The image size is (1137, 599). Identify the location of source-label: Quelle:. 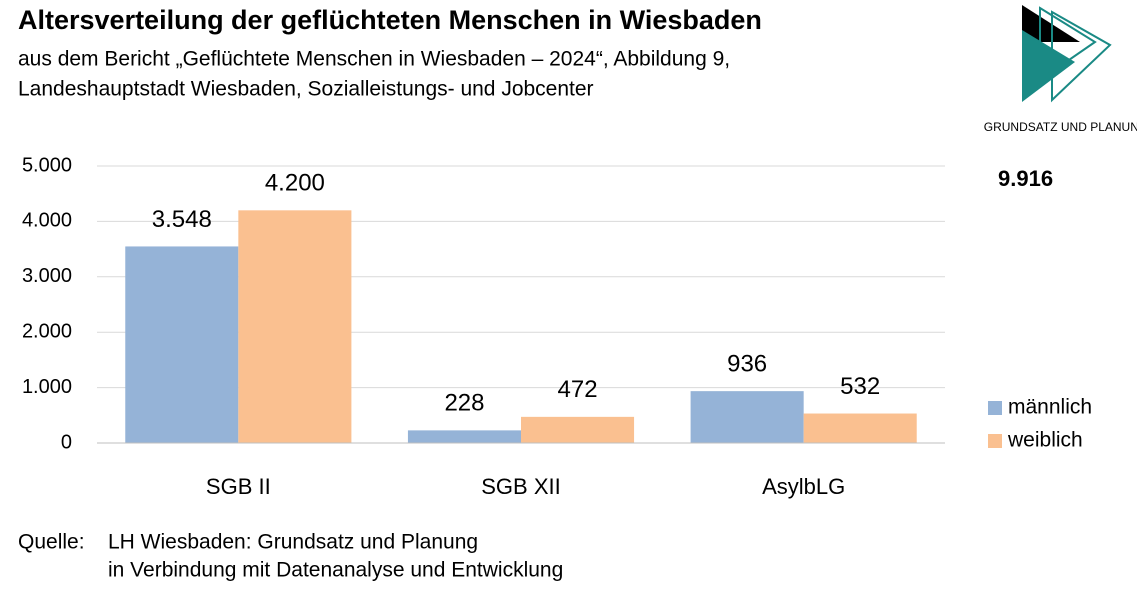
(51, 542).